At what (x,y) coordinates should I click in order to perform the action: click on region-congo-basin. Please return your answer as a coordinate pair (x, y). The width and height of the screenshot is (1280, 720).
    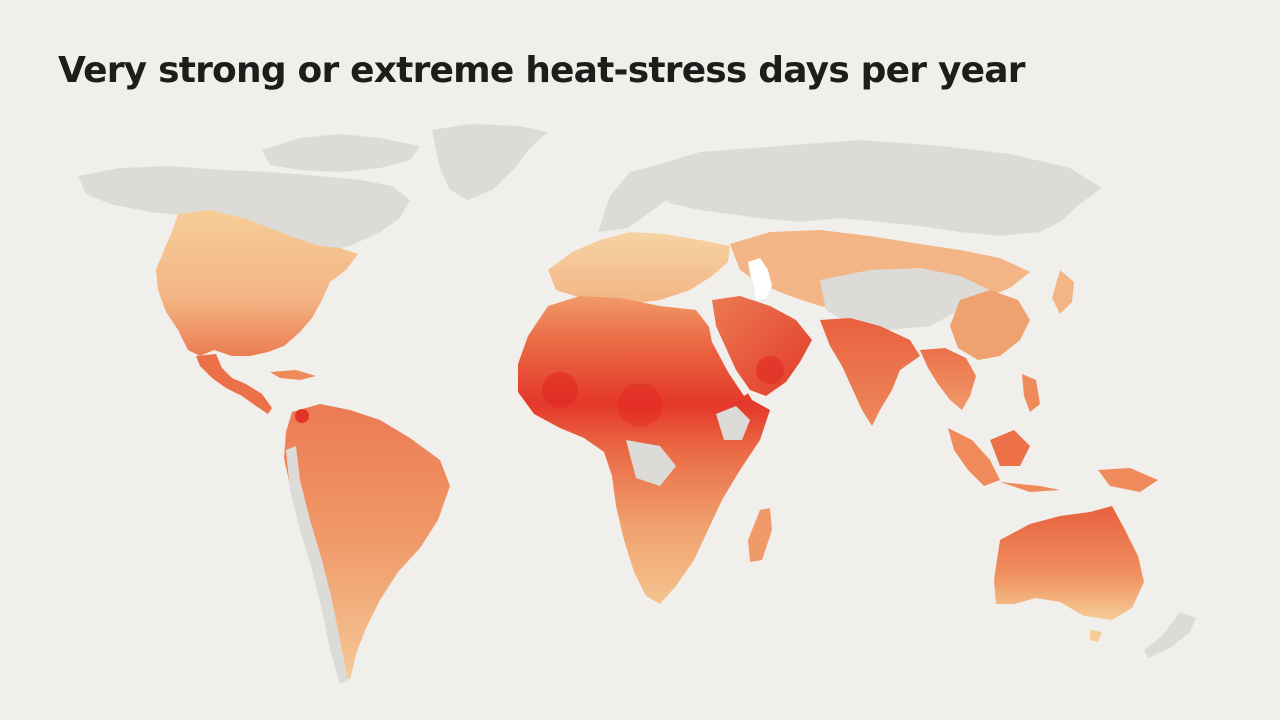
    Looking at the image, I should click on (651, 463).